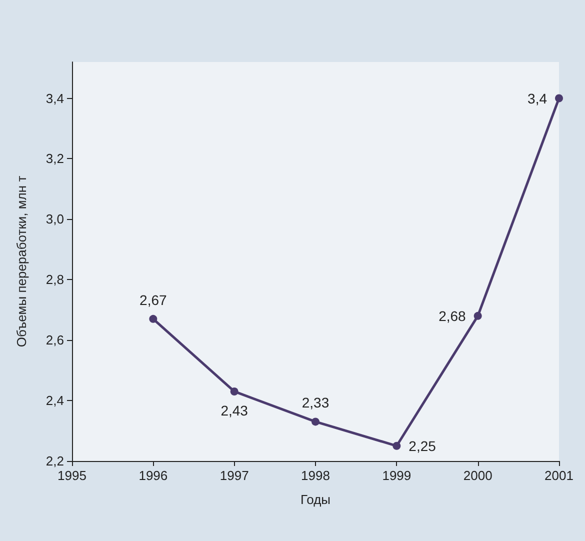 This screenshot has width=585, height=541. Describe the element at coordinates (559, 475) in the screenshot. I see `x-tick-label: 2001` at that location.